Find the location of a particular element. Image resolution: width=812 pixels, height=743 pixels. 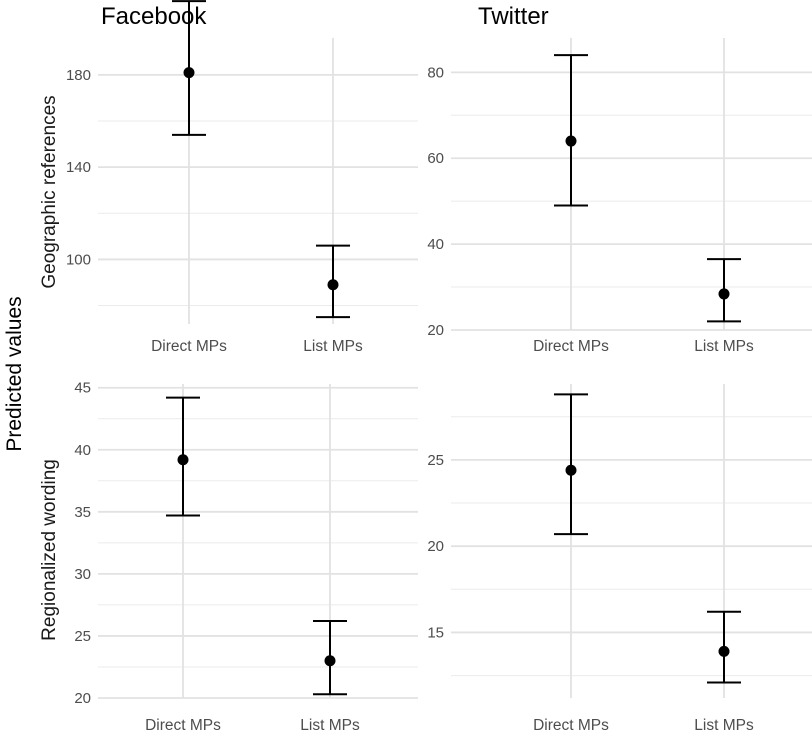

row-title-geographic-references: Geographic references is located at coordinates (49, 191).